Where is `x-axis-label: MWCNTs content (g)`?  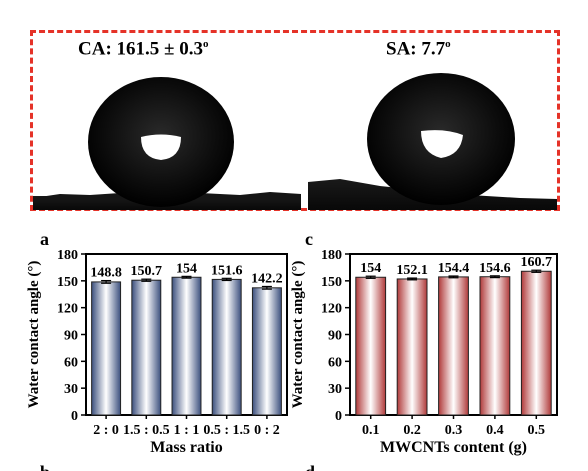 x-axis-label: MWCNTs content (g) is located at coordinates (453, 447).